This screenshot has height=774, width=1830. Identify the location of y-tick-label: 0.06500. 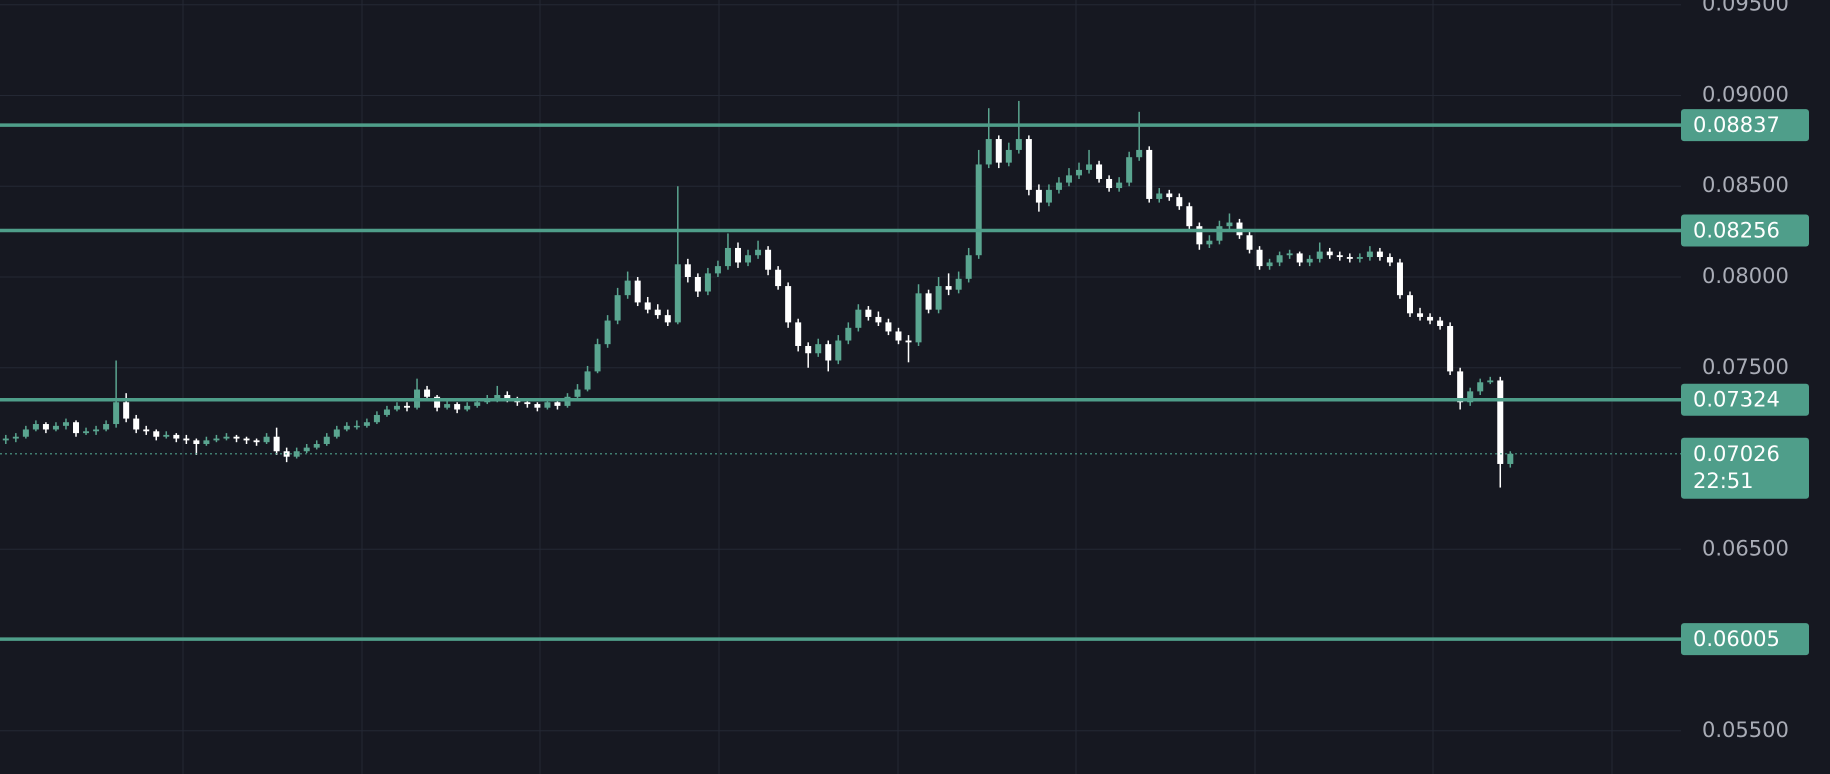
(1745, 548).